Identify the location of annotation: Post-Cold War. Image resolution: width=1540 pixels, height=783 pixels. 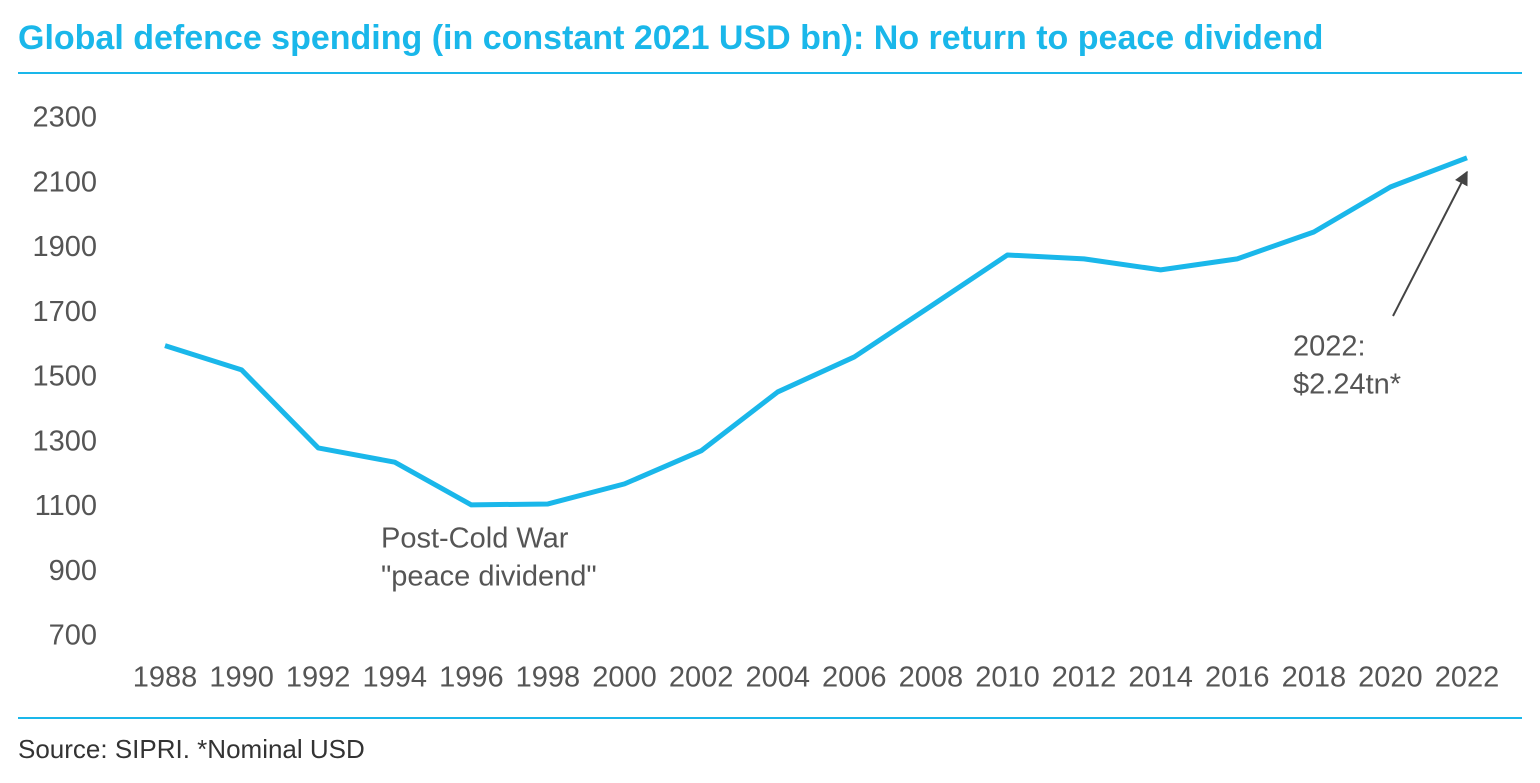
(475, 539).